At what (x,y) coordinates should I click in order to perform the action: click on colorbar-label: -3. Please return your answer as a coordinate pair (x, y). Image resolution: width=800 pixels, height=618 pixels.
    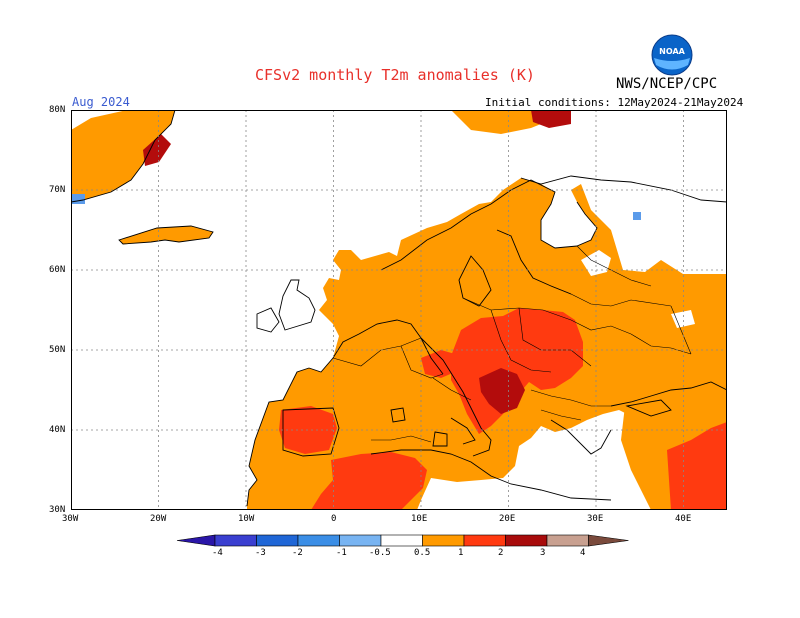
    Looking at the image, I should click on (260, 553).